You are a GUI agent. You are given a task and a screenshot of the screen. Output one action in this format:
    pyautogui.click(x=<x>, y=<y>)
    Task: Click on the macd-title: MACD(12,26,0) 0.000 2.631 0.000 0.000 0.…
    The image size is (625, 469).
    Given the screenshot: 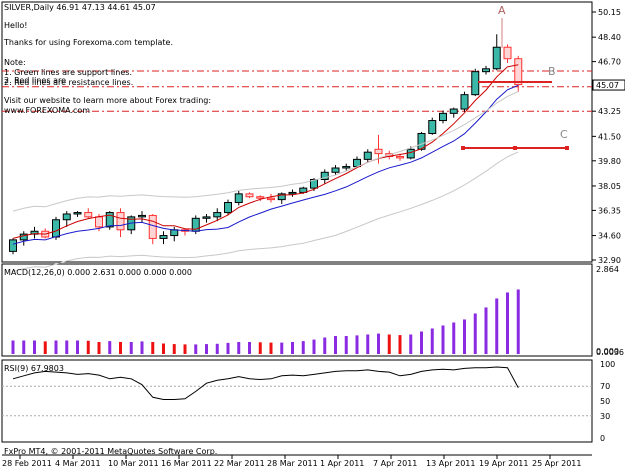 What is the action you would take?
    pyautogui.click(x=98, y=272)
    